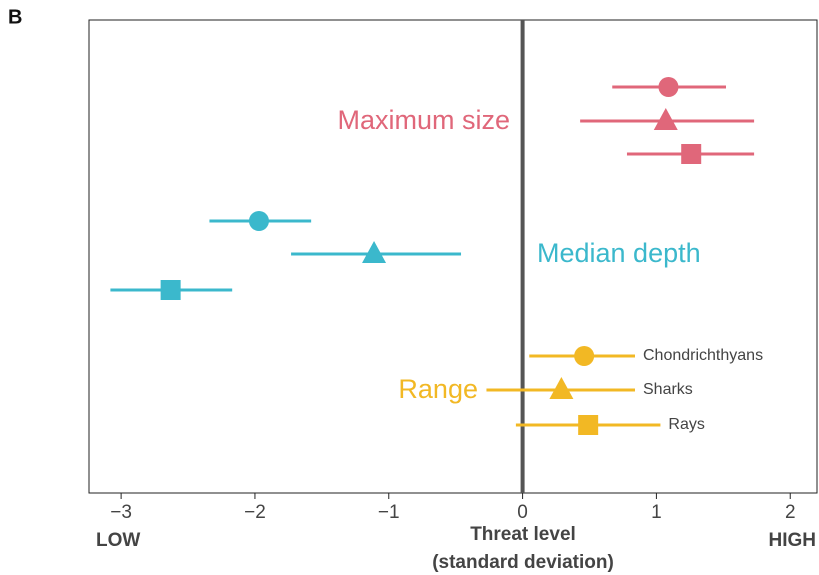 This screenshot has width=819, height=575. I want to click on x-axis-title: (standard deviation), so click(523, 562).